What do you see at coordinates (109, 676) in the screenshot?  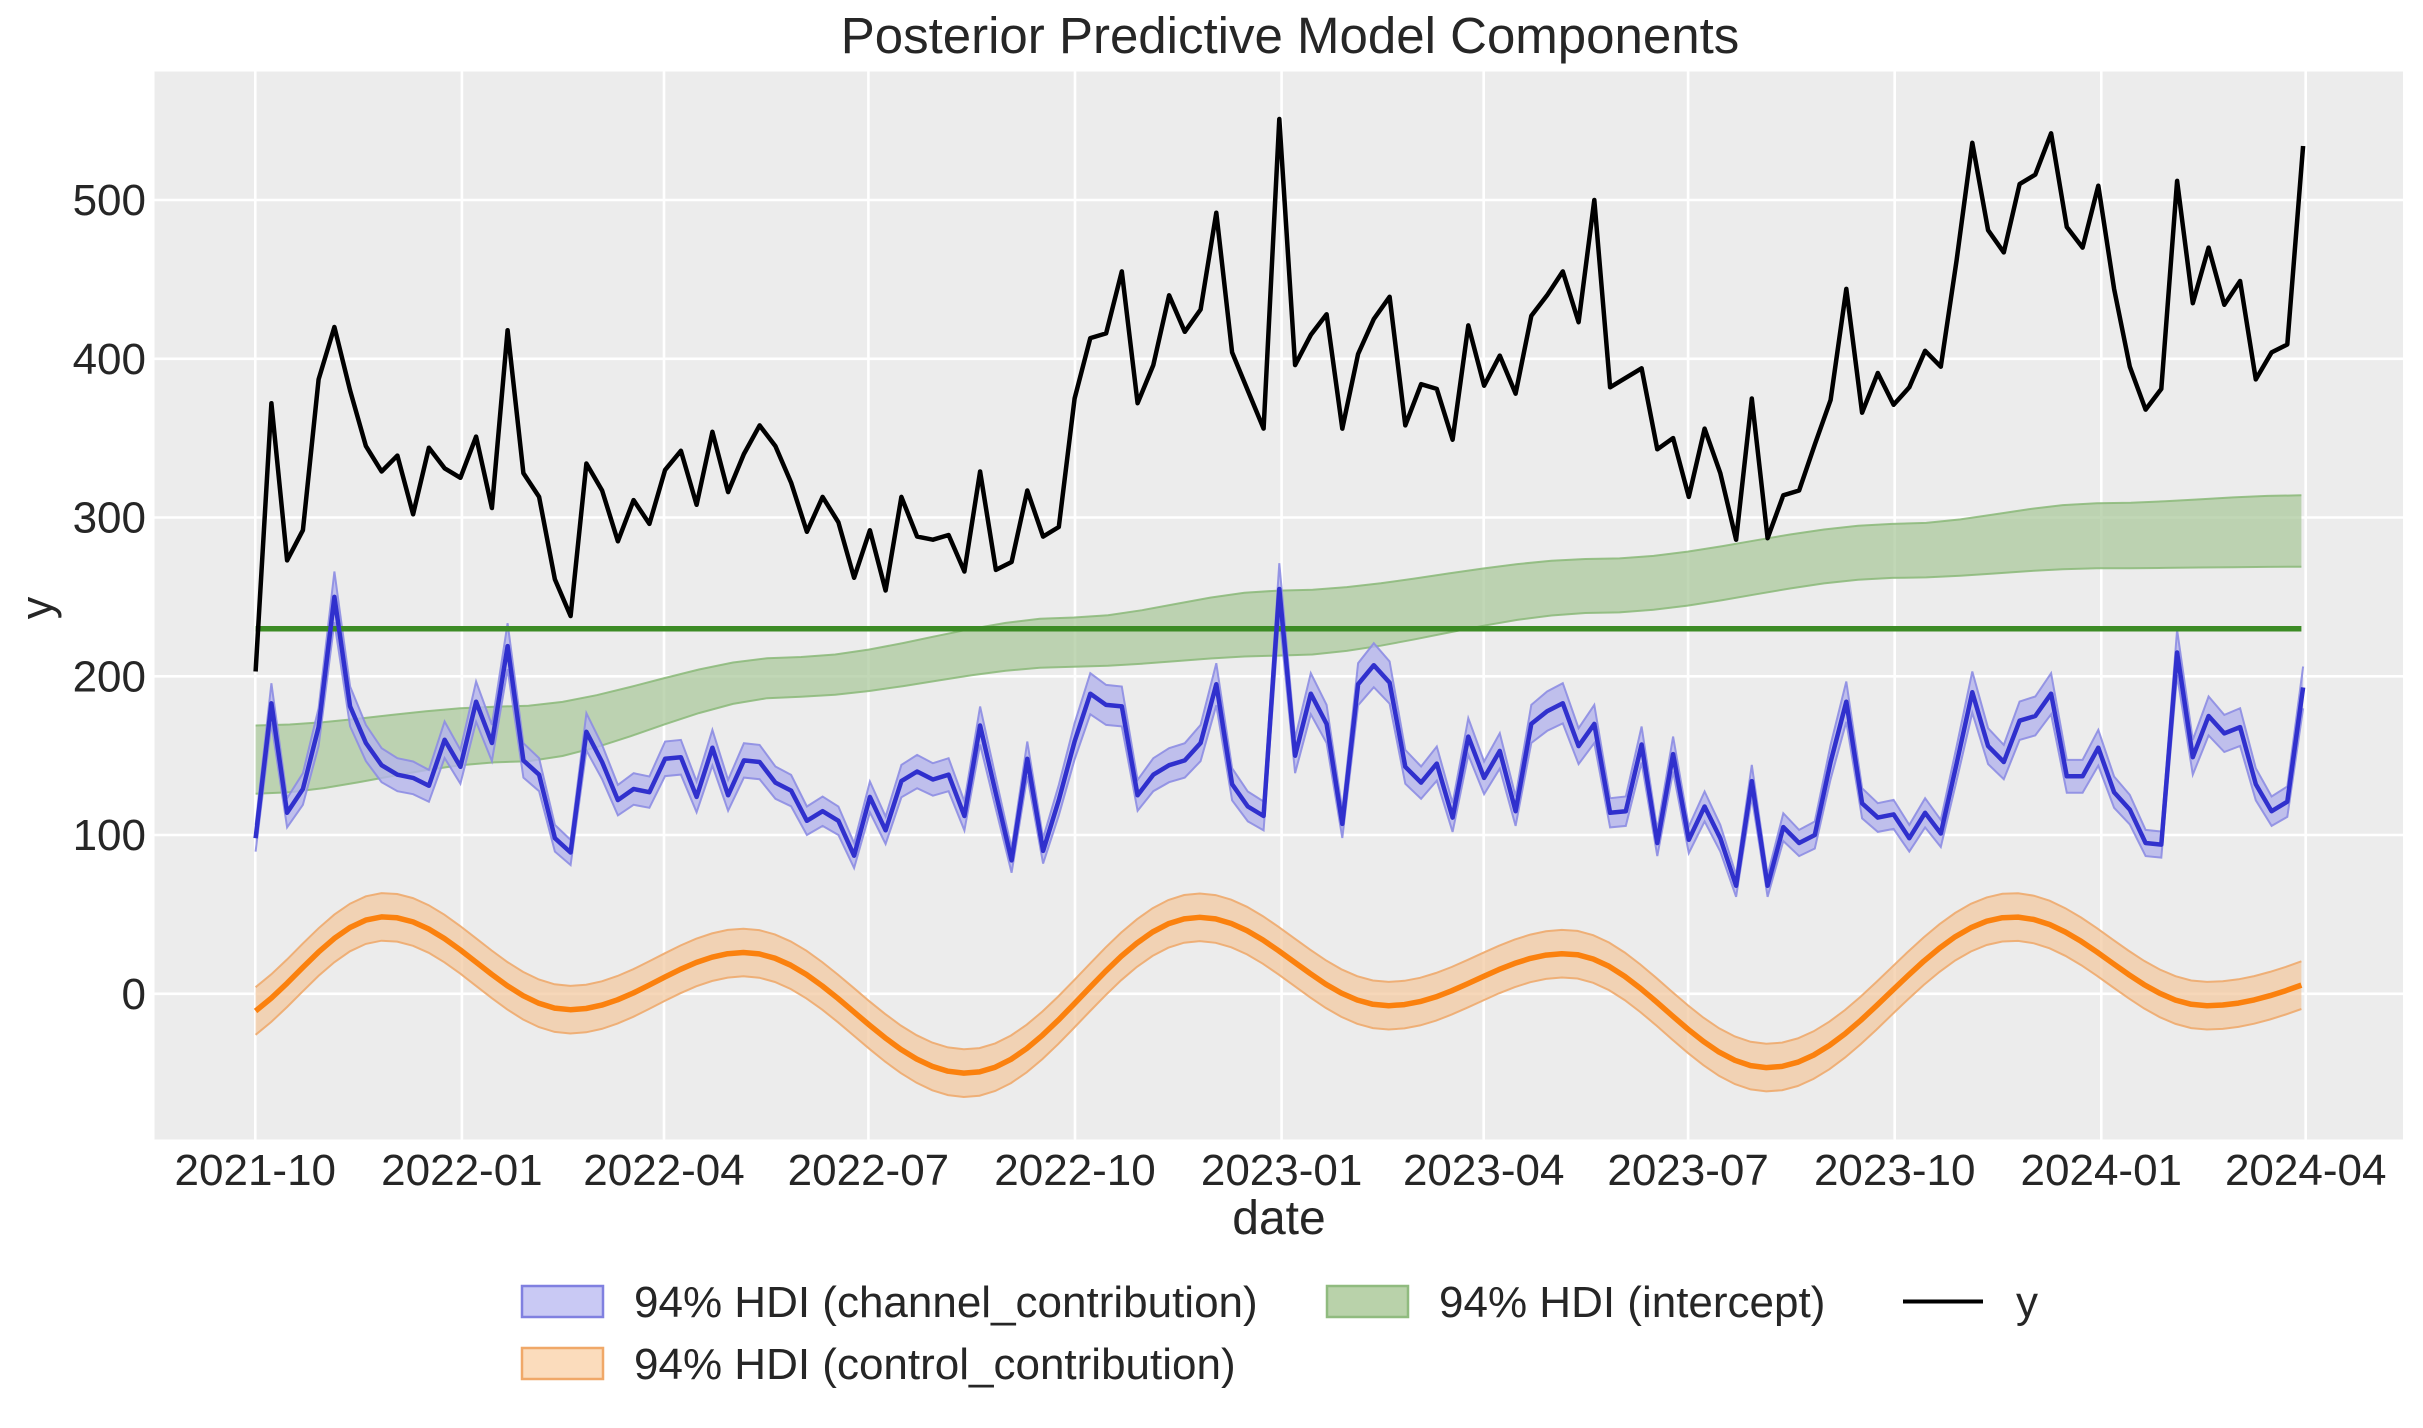 I see `svg-text: 200` at bounding box center [109, 676].